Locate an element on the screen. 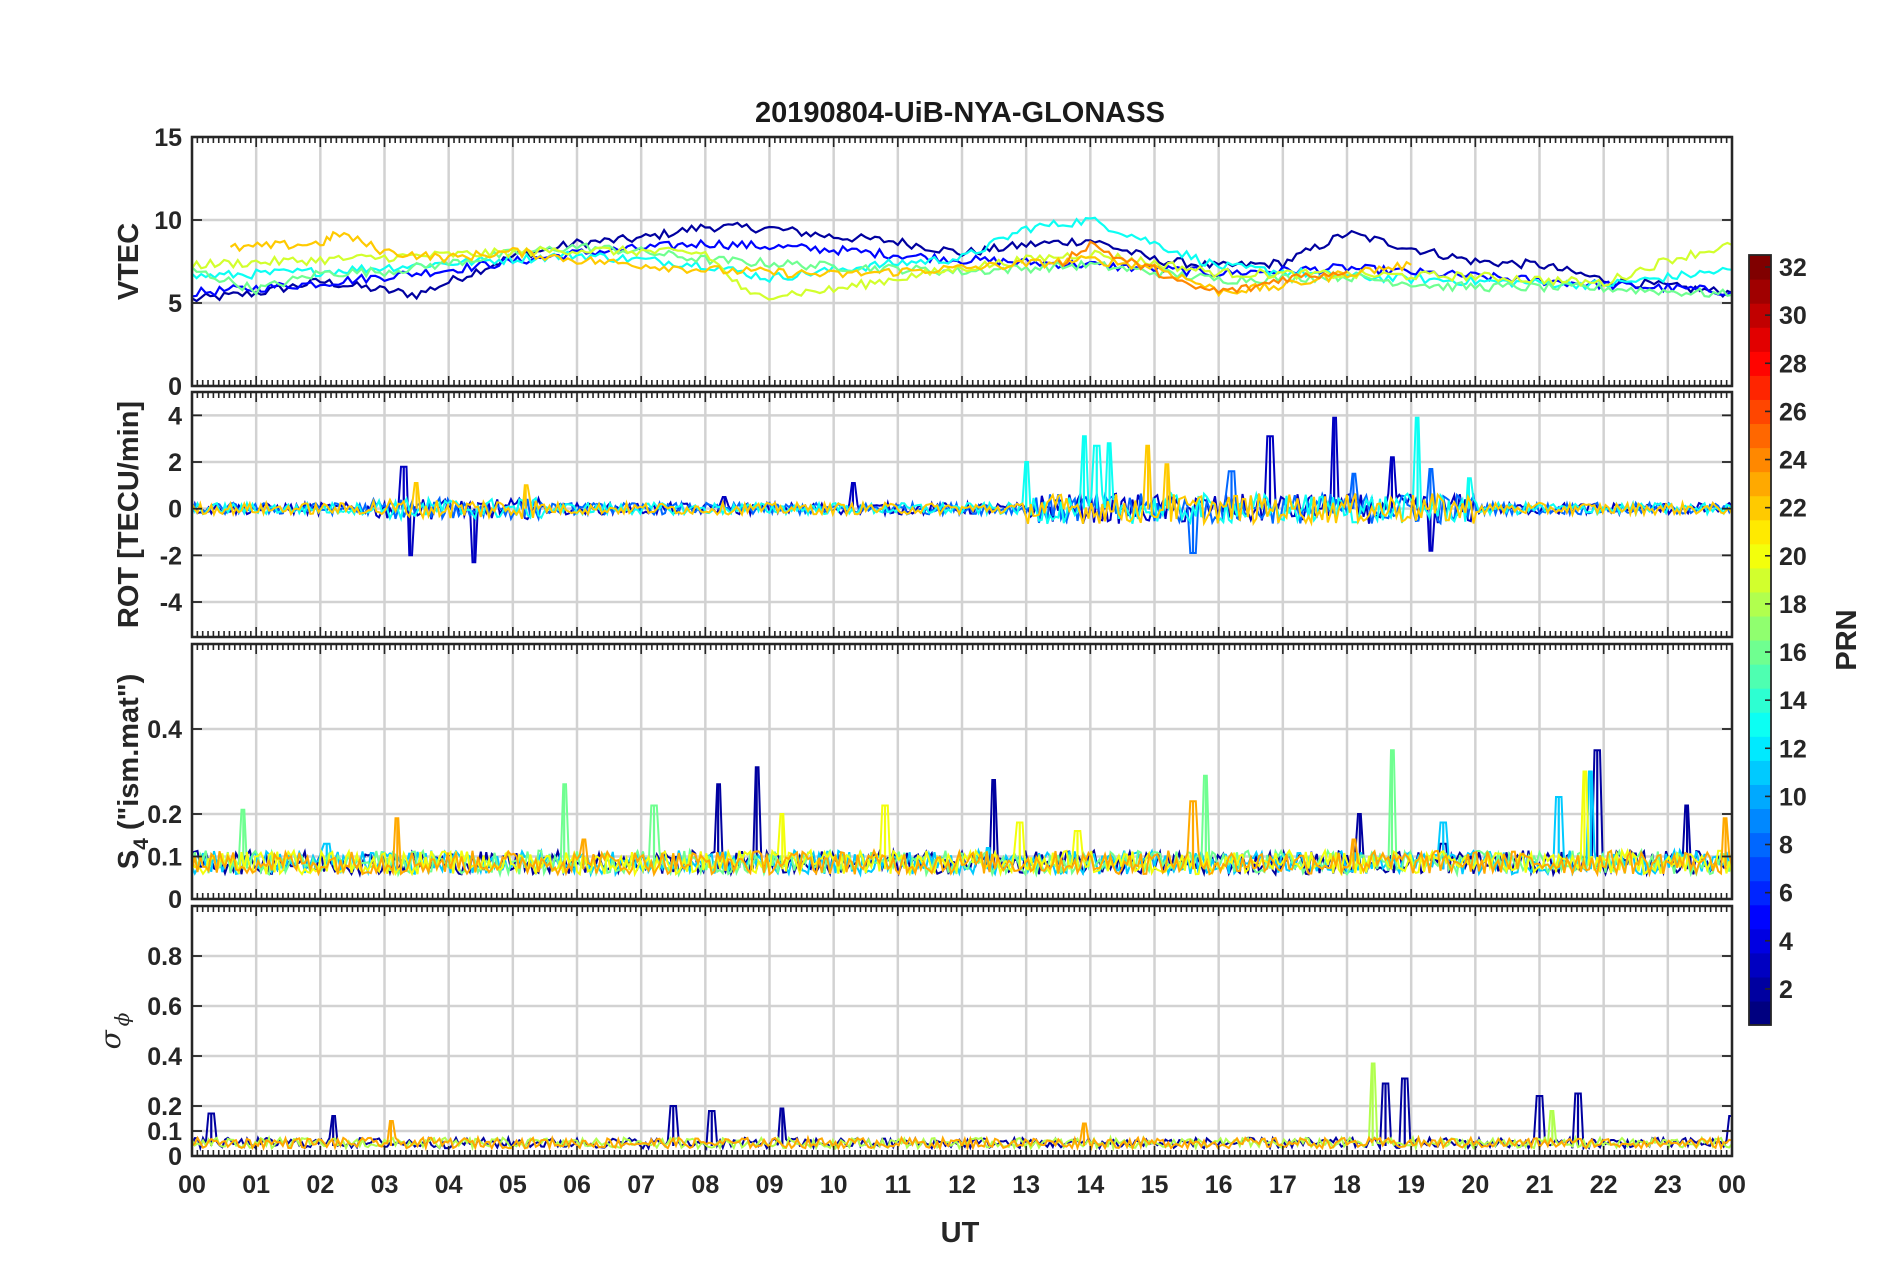  x-tick-label: 04 is located at coordinates (449, 1185).